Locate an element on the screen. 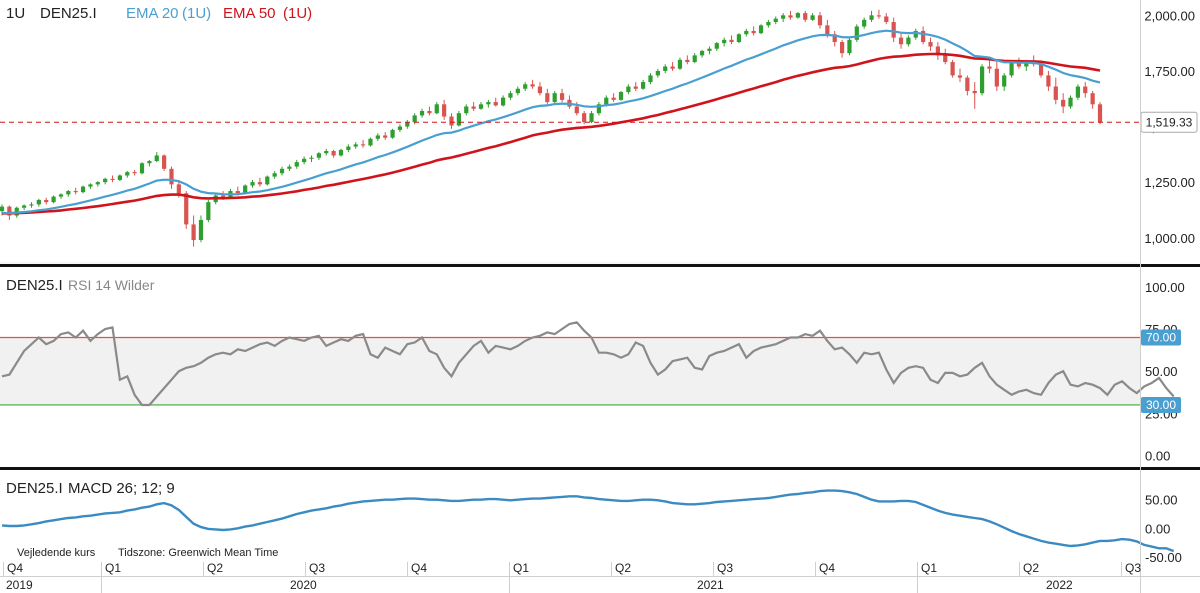 The width and height of the screenshot is (1200, 593). rsi-overbought-value: 70.00 is located at coordinates (1161, 337).